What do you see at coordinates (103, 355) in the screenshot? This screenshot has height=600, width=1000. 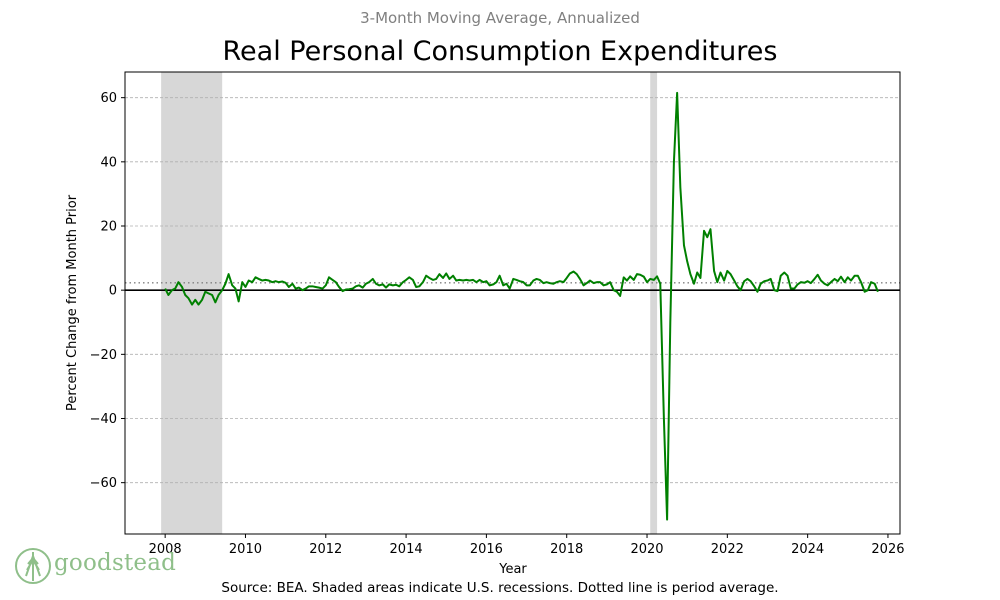 I see `y-tick-label--20: −20` at bounding box center [103, 355].